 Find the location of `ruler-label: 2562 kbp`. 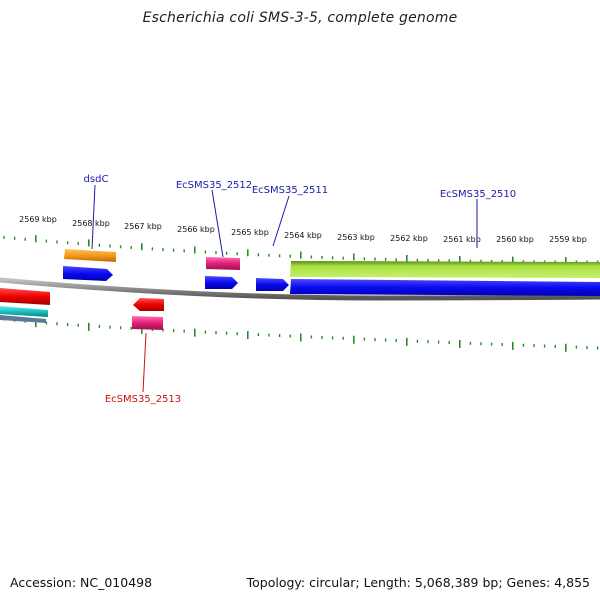

ruler-label: 2562 kbp is located at coordinates (409, 238).